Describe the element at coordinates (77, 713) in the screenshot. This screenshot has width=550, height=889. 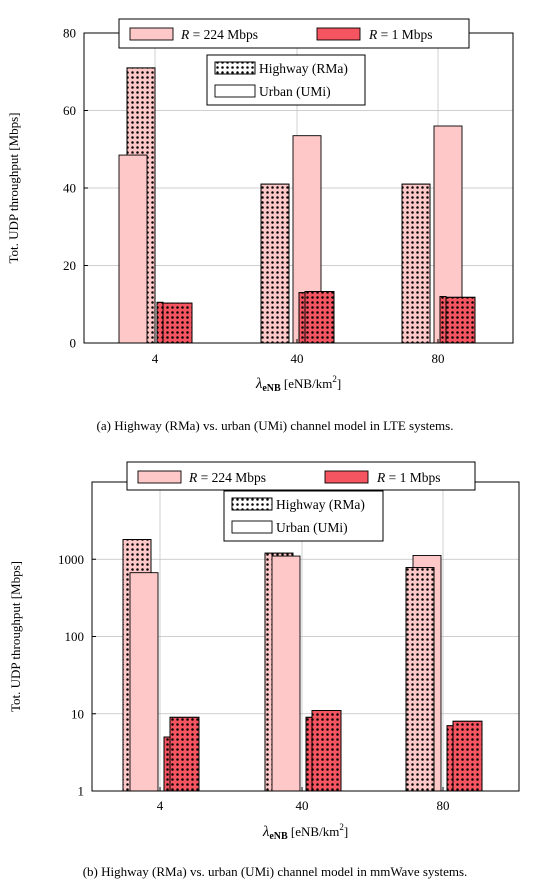
I see `y-tick-label: 10` at that location.